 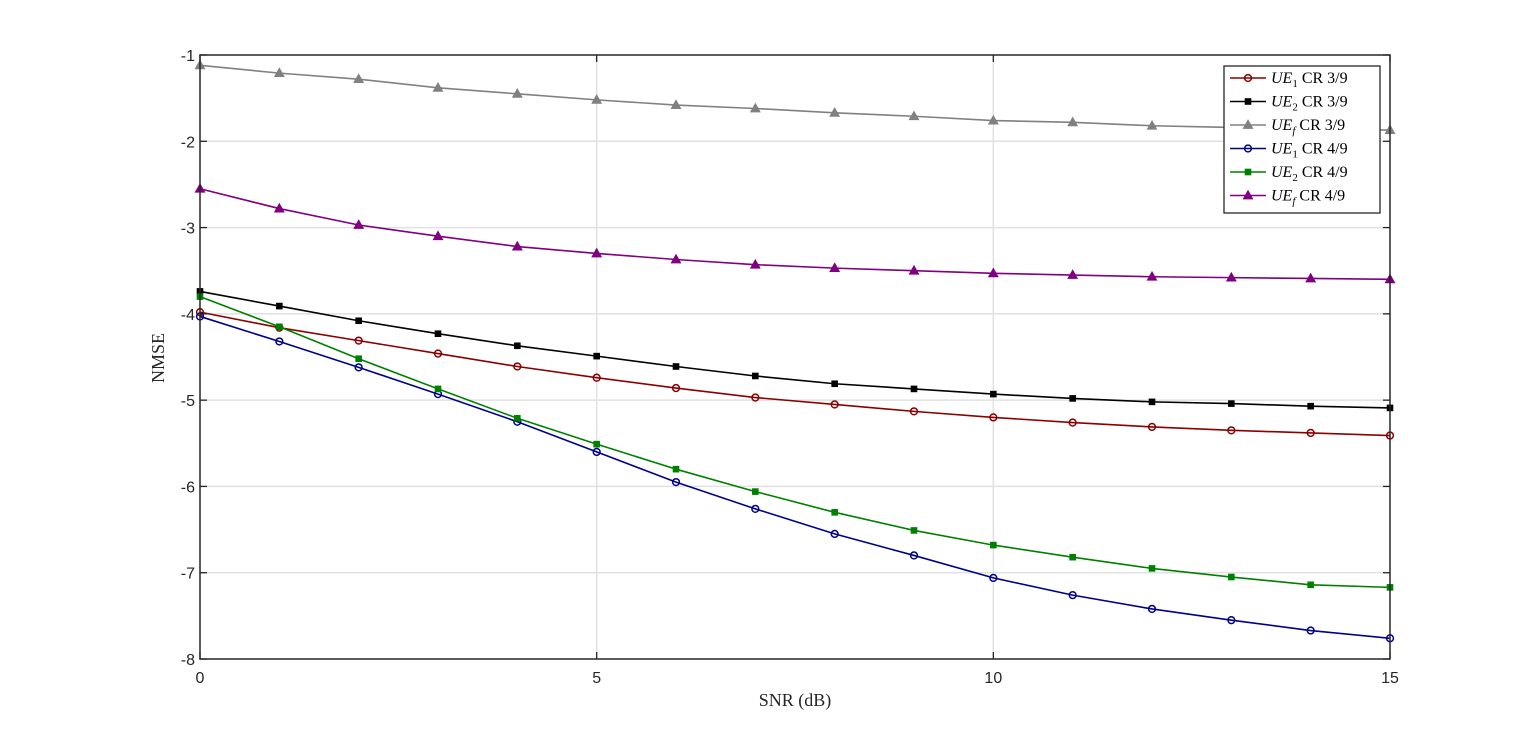 What do you see at coordinates (1309, 80) in the screenshot?
I see `legend-label: UE1 CR 3/9` at bounding box center [1309, 80].